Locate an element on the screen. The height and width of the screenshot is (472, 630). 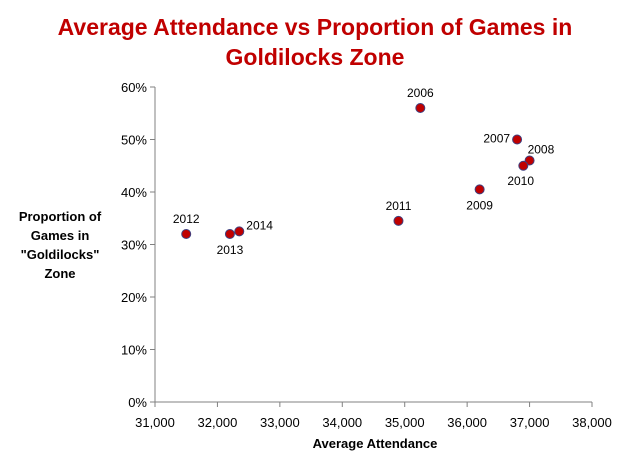
x-tick-label: 36,000 is located at coordinates (467, 422).